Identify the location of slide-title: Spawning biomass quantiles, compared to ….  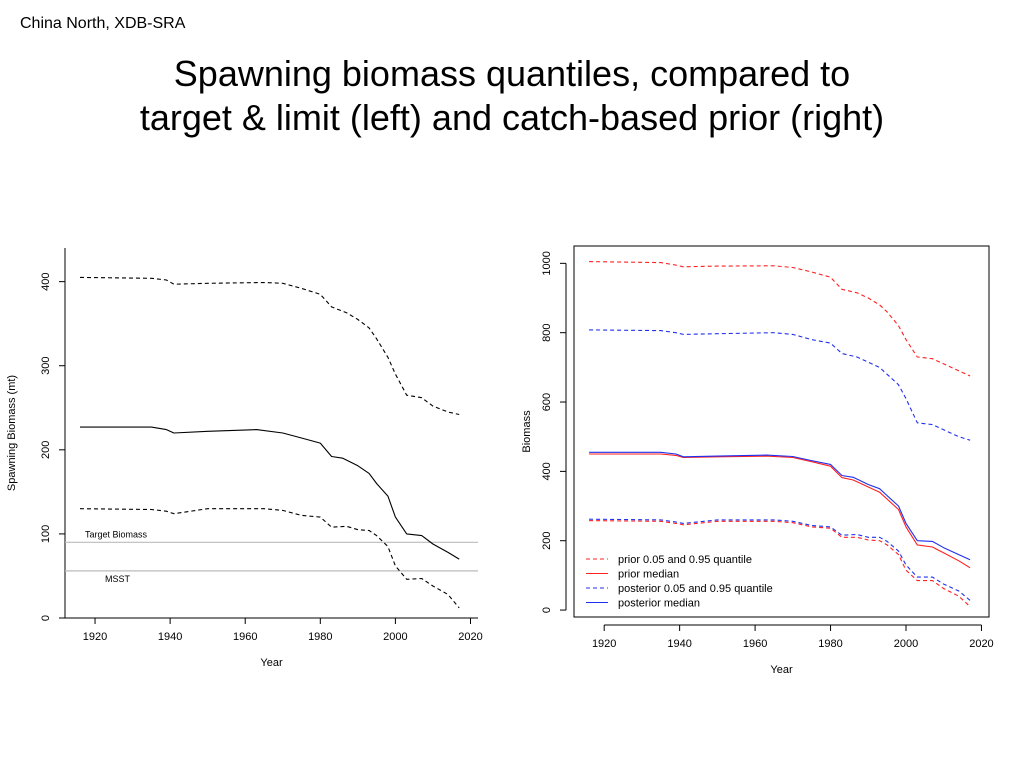
(512, 96).